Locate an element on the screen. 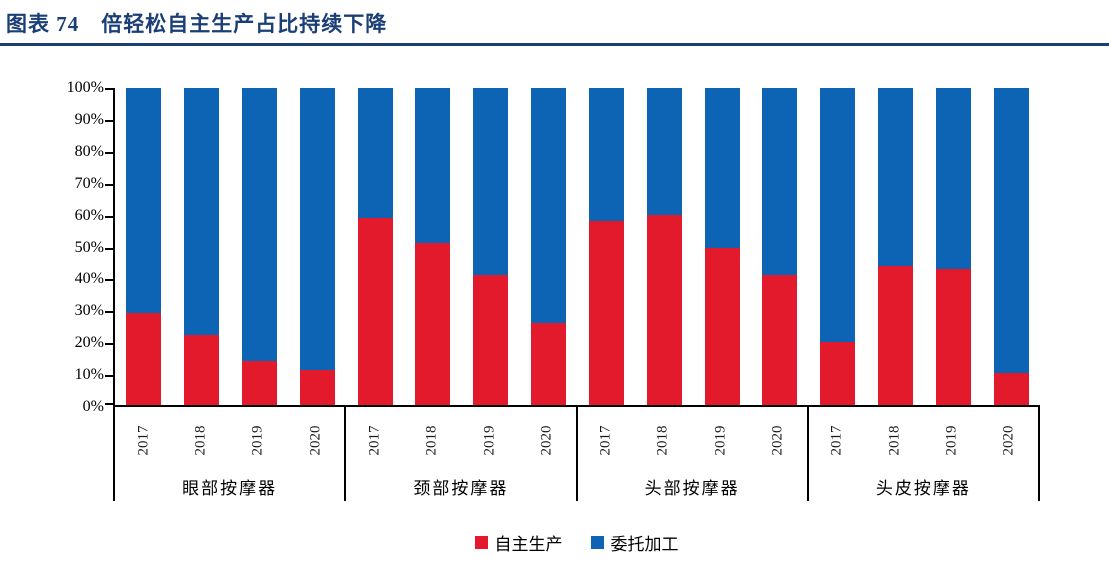 This screenshot has width=1109, height=583. bar-头部按摩器-2020 is located at coordinates (780, 246).